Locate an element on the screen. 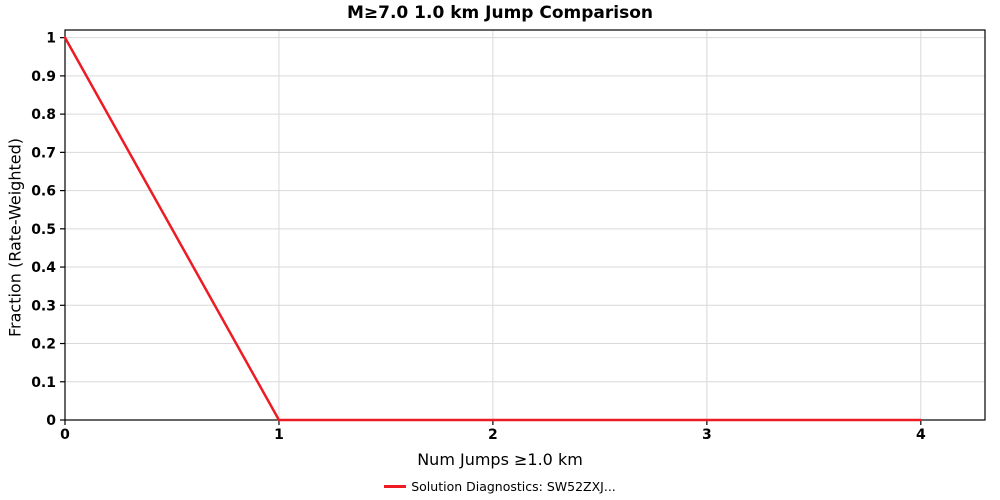 The width and height of the screenshot is (1000, 500). y-tick-label: 0.6 is located at coordinates (43, 192).